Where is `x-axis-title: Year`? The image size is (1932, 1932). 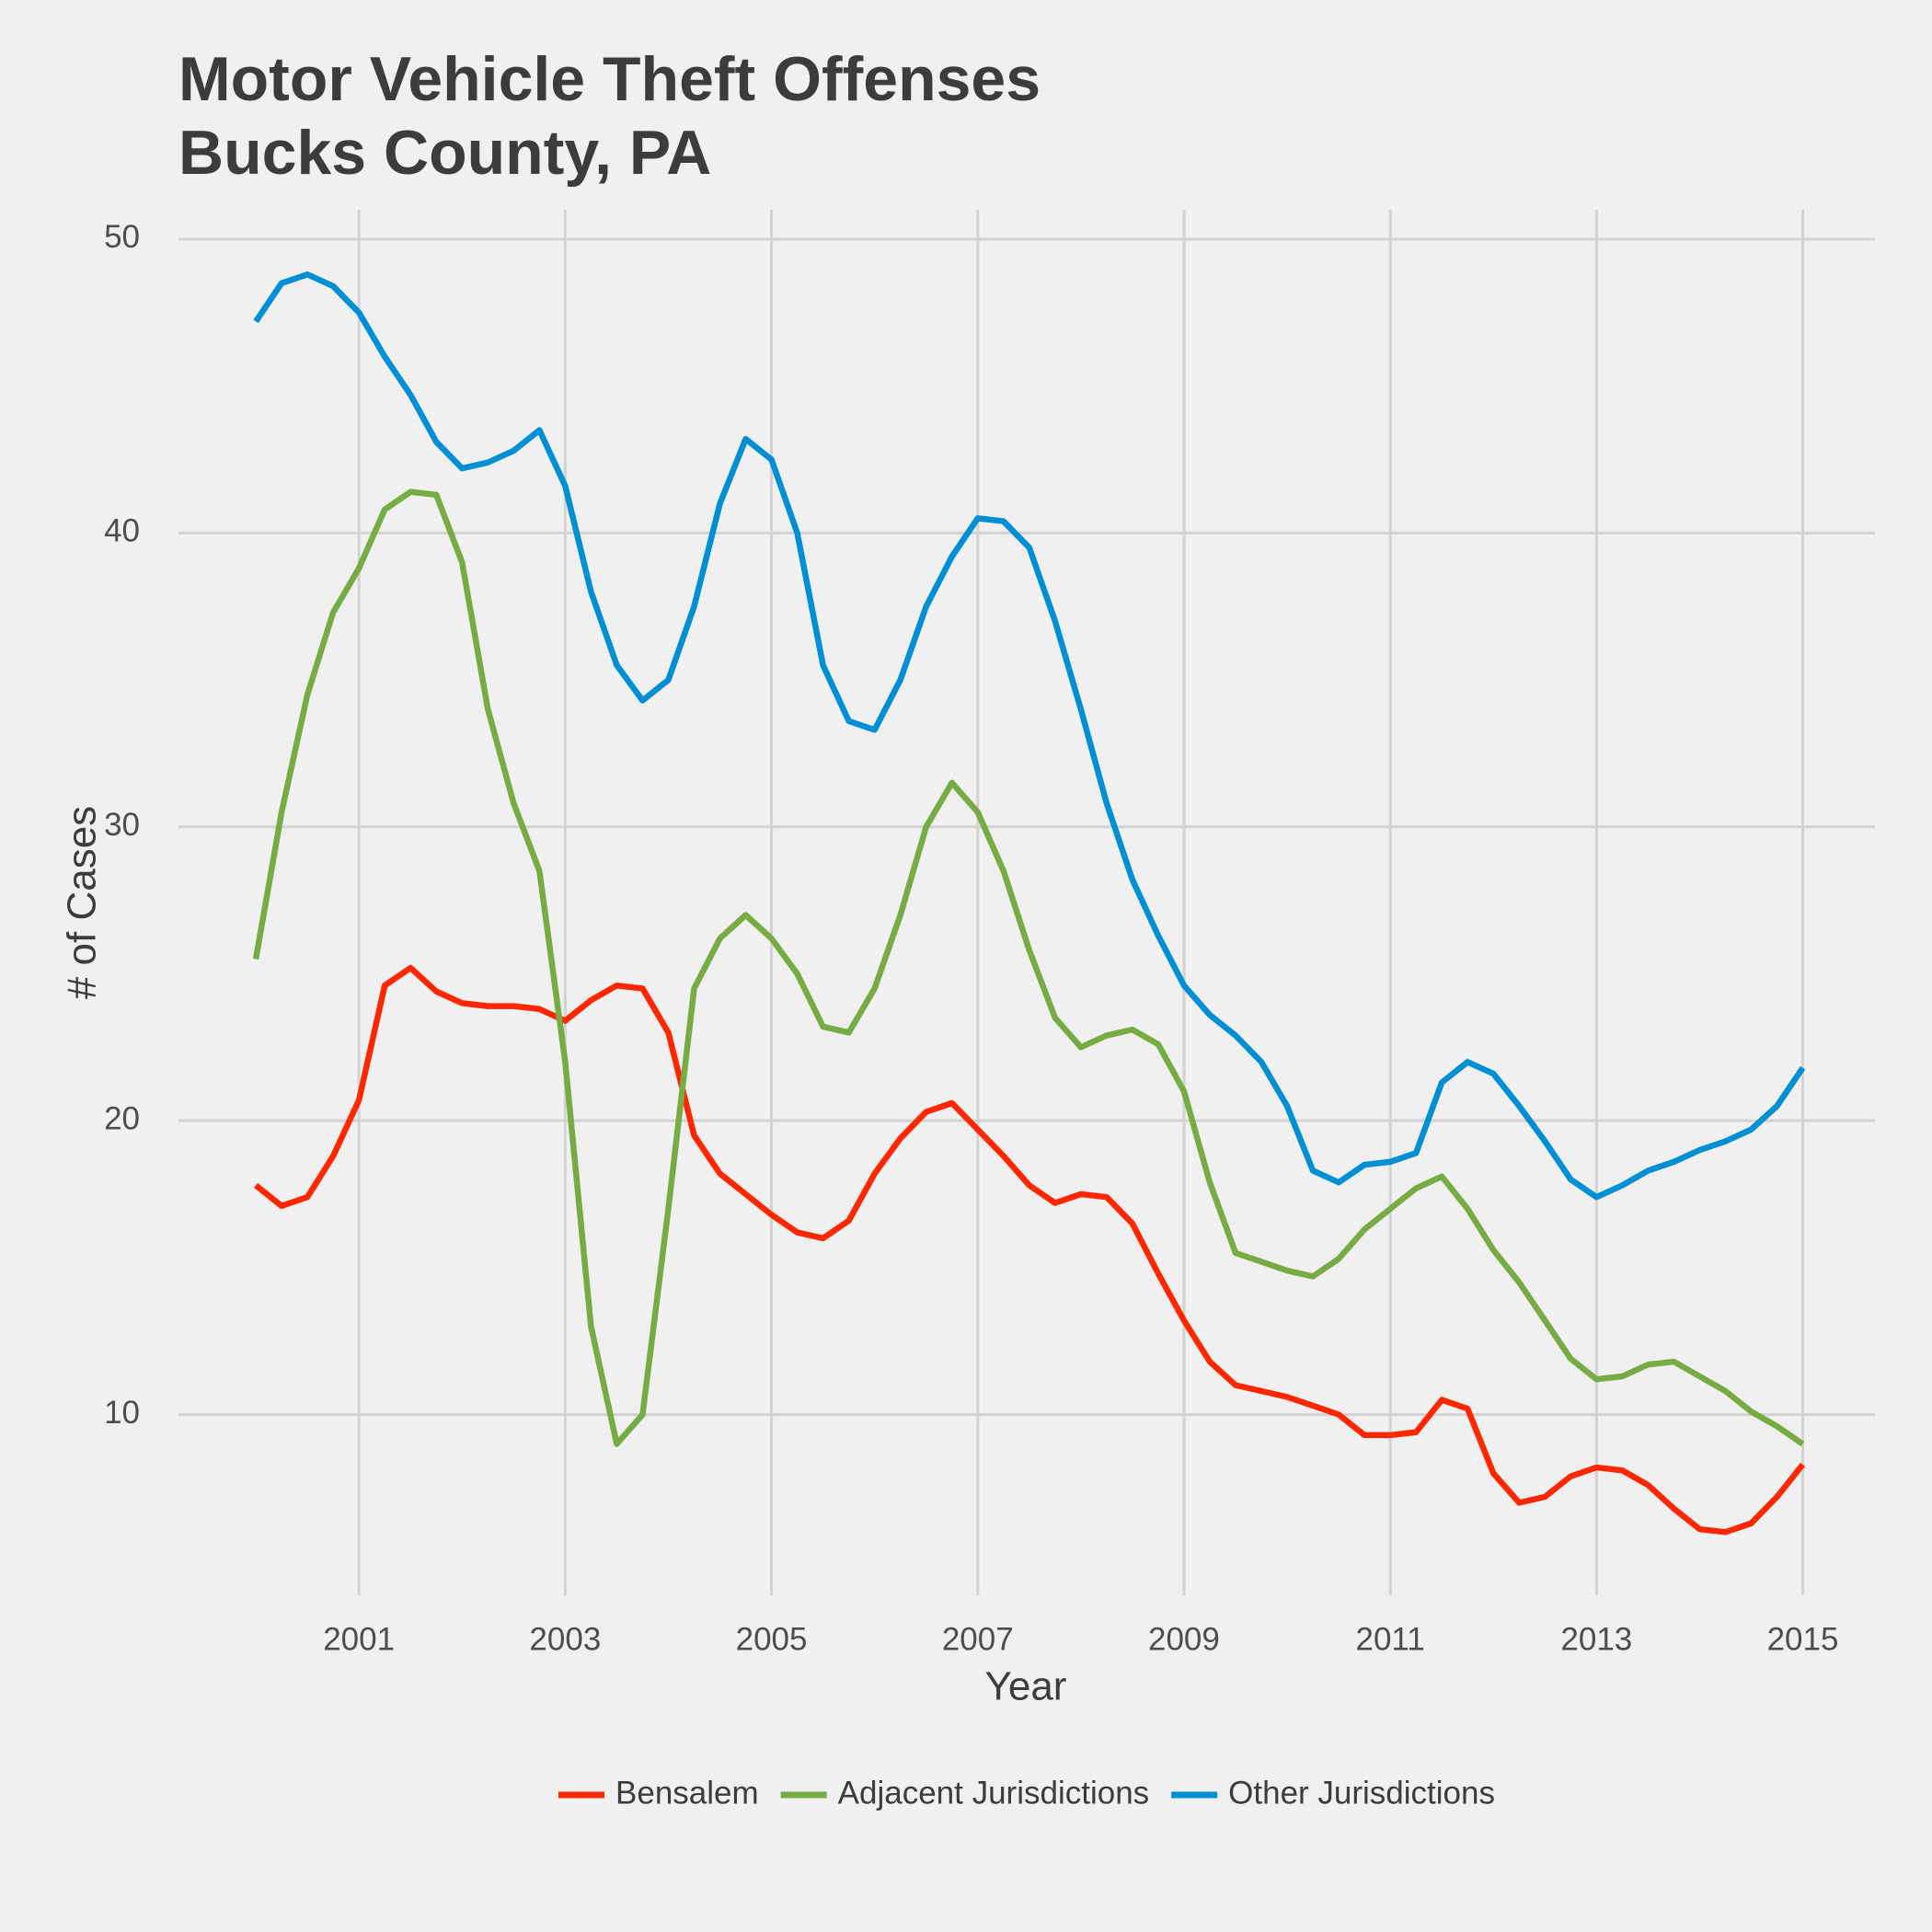
x-axis-title: Year is located at coordinates (1026, 1686).